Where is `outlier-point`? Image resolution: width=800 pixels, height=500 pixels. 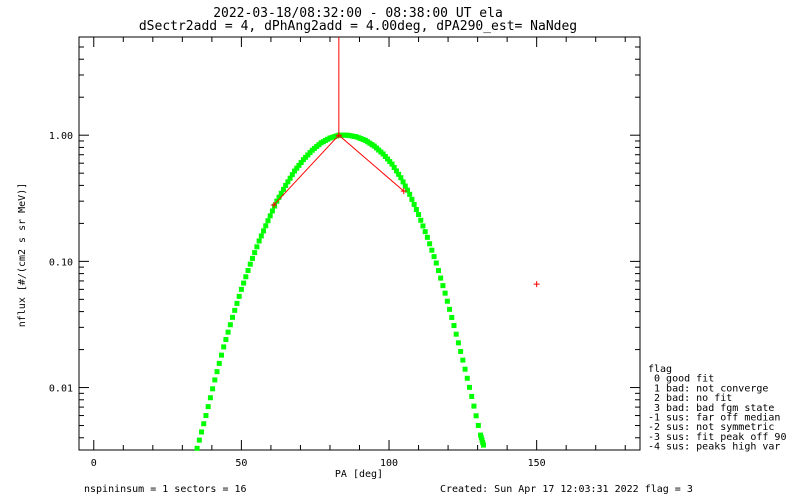
outlier-point is located at coordinates (536, 284).